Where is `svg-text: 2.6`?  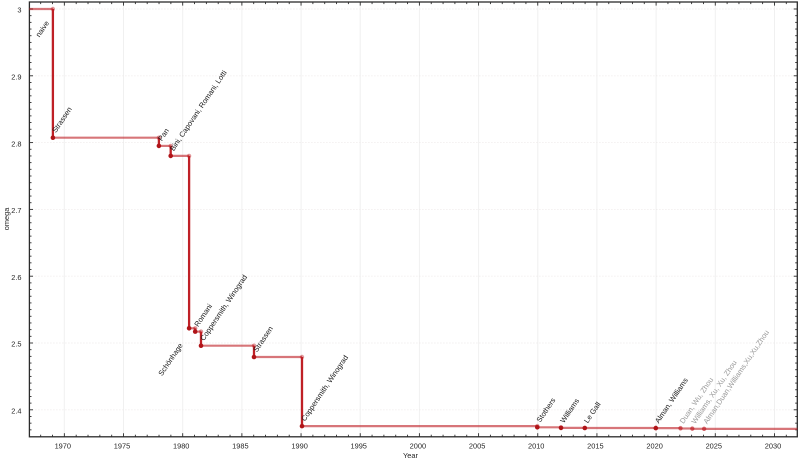
svg-text: 2.6 is located at coordinates (16, 277).